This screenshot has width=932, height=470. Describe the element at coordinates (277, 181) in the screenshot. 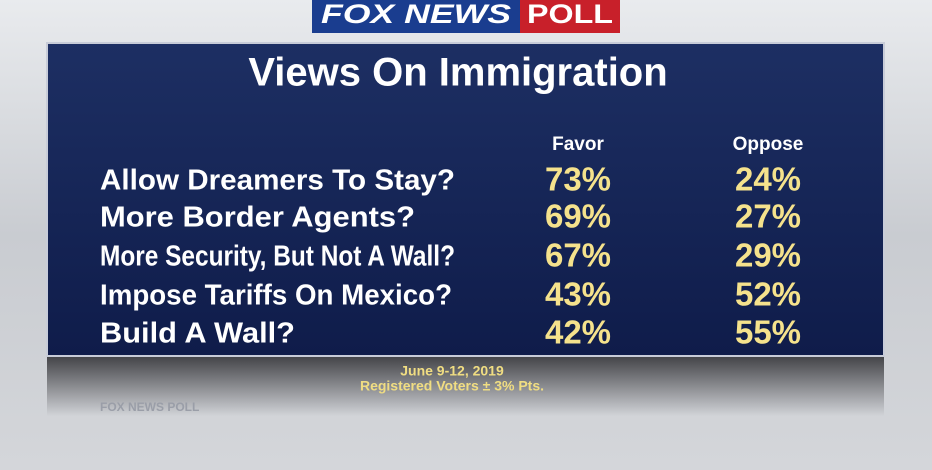

I see `row-label: Allow Dreamers To Stay?` at that location.